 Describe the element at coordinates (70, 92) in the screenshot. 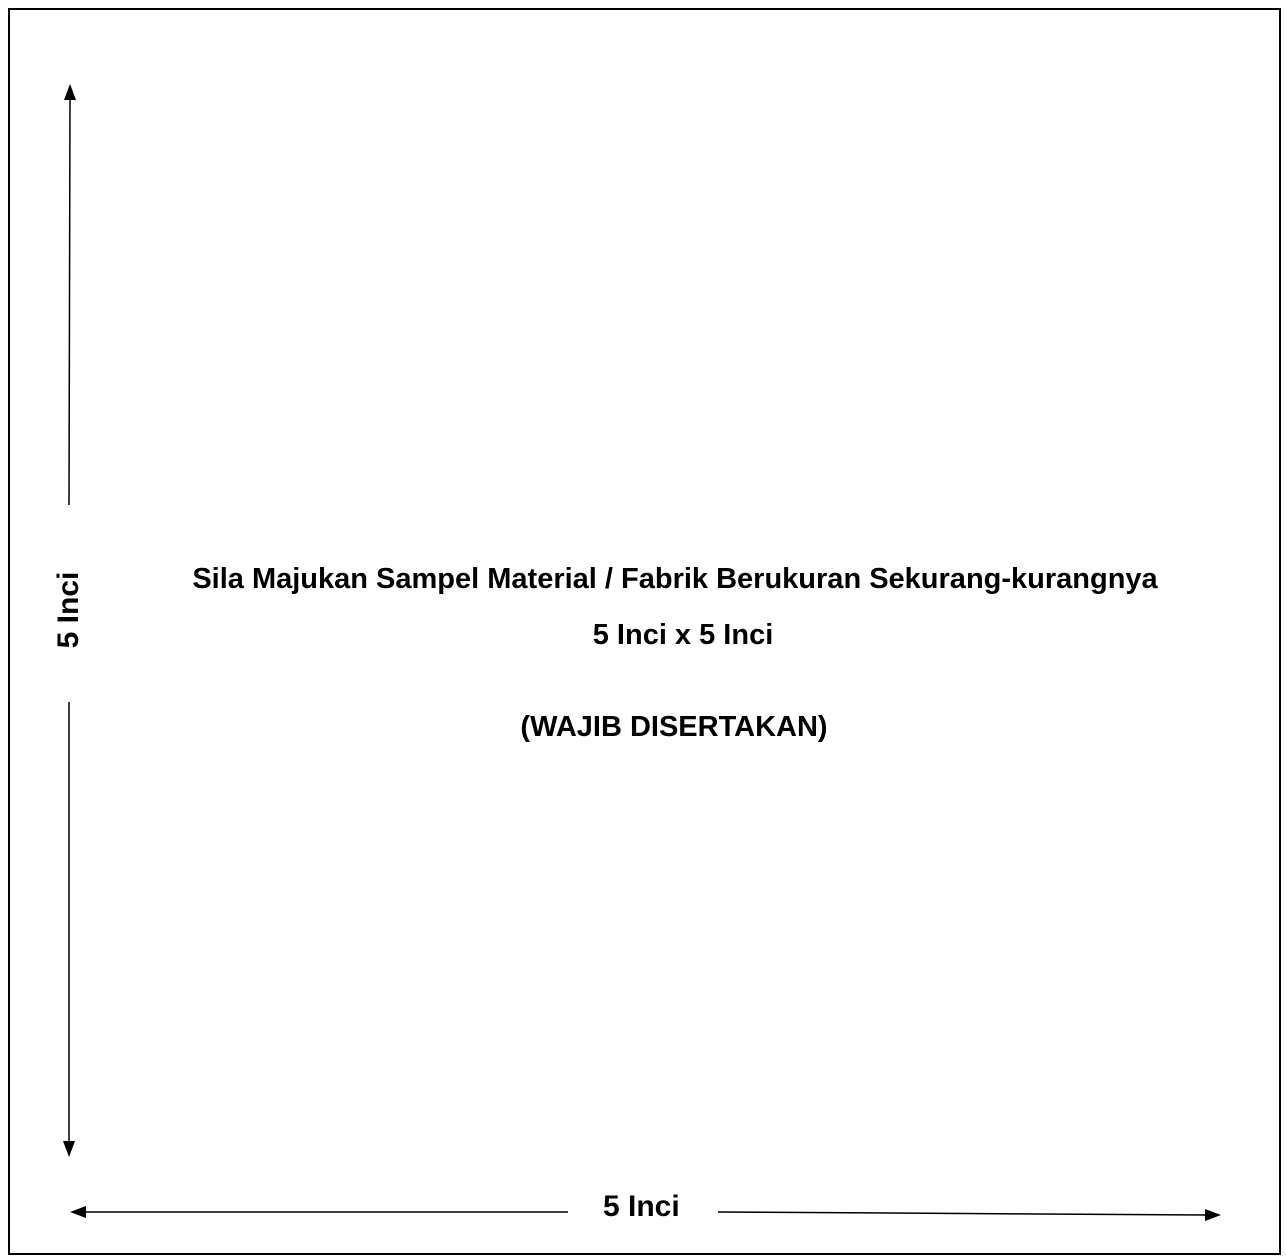

I see `arrow-up-icon` at that location.